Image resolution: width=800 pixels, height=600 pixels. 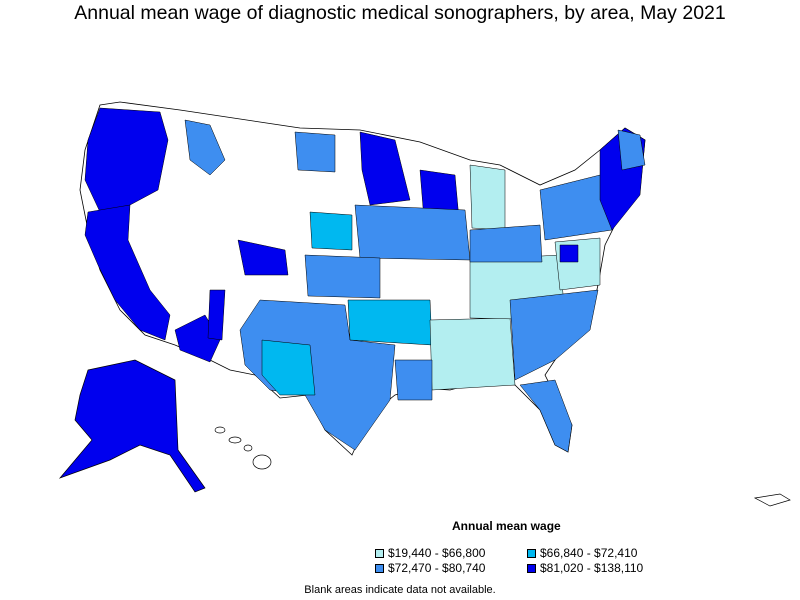 I want to click on legend-label-3: $72,470 - $80,740, so click(x=437, y=568).